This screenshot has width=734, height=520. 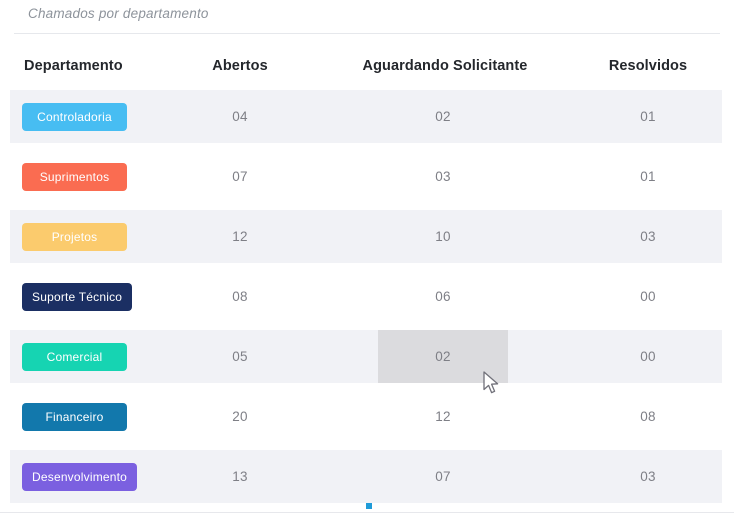 What do you see at coordinates (240, 116) in the screenshot?
I see `abertos-cell: 04` at bounding box center [240, 116].